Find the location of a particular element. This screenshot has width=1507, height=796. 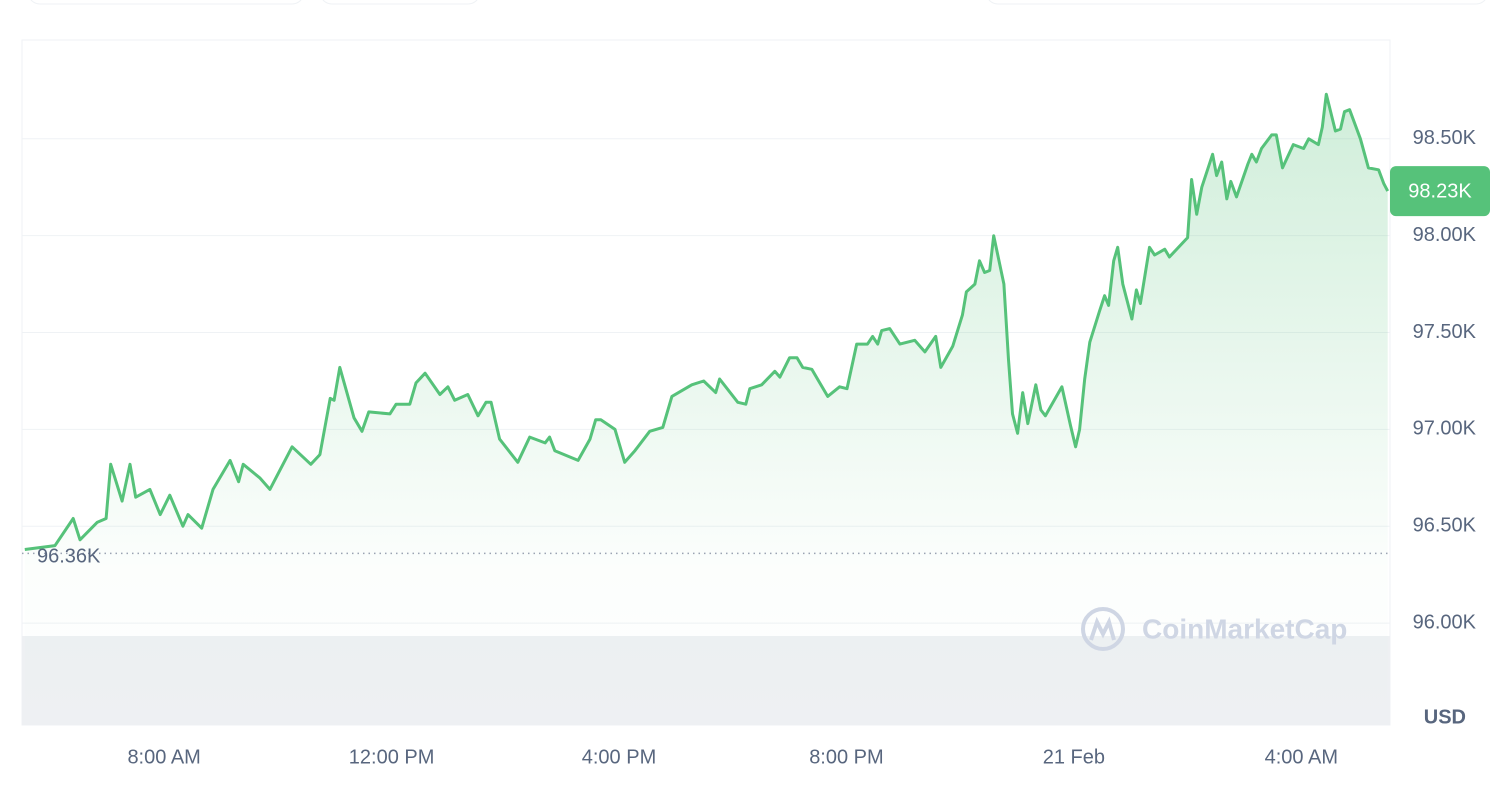

price-badge is located at coordinates (1440, 191).